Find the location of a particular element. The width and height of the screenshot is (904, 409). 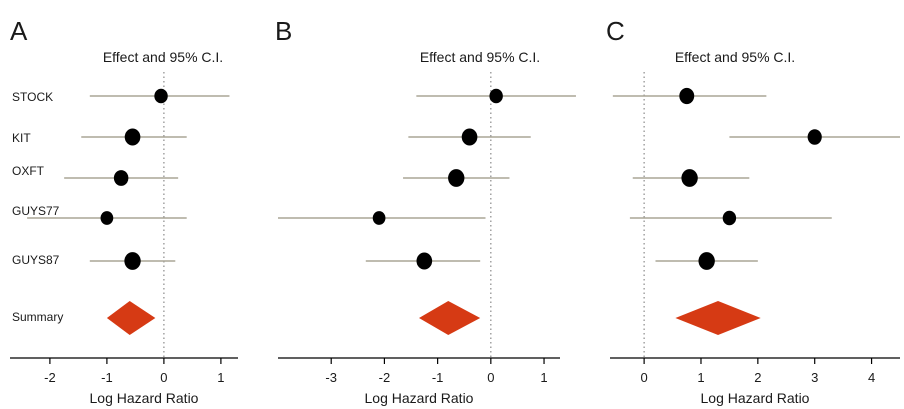

study-label: KIT is located at coordinates (21, 138).